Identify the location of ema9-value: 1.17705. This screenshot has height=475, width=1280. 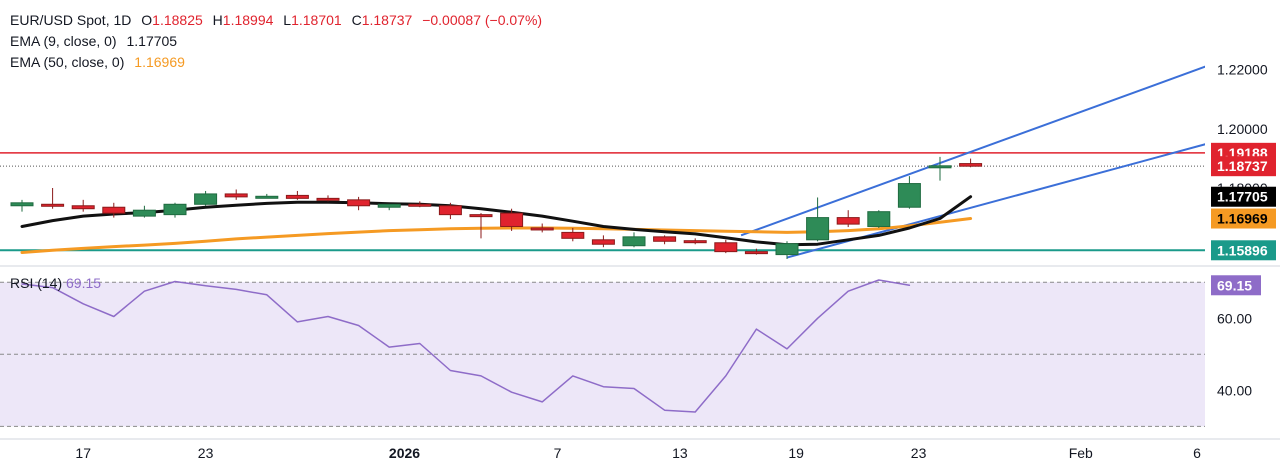
(152, 41).